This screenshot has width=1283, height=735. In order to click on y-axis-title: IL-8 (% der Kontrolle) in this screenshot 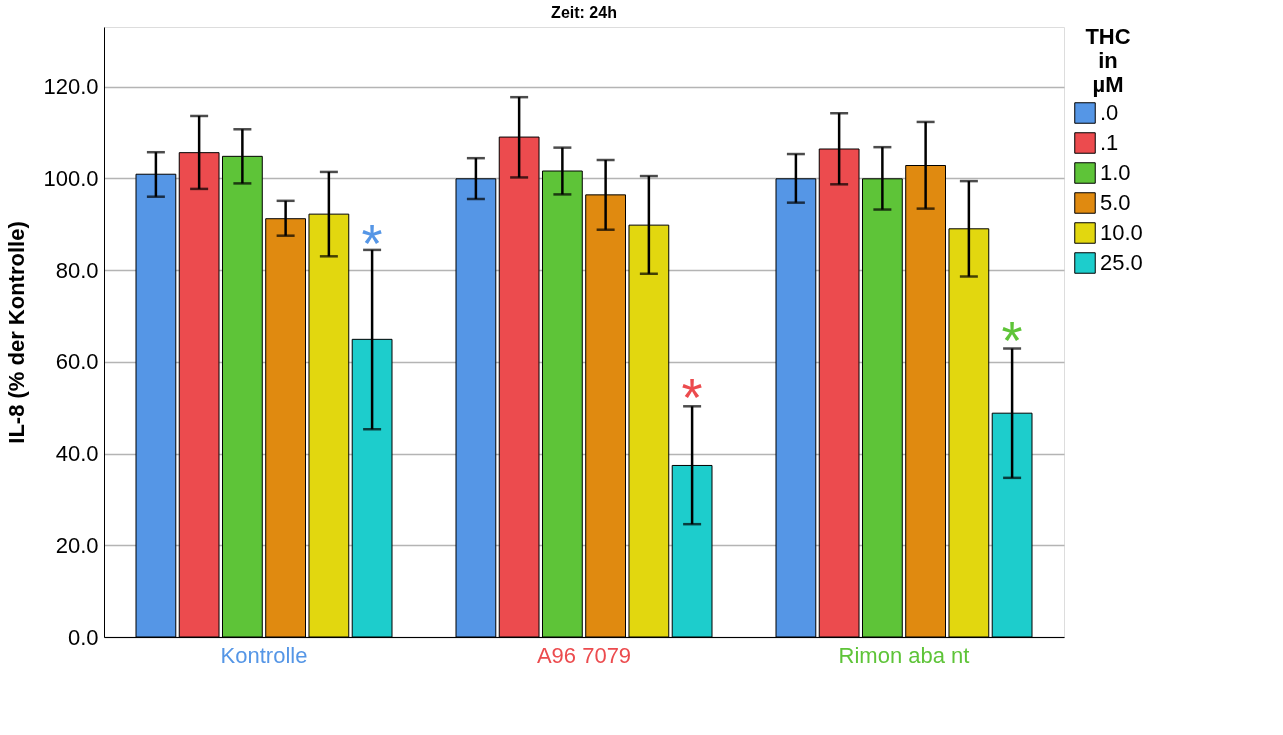, I will do `click(17, 332)`.